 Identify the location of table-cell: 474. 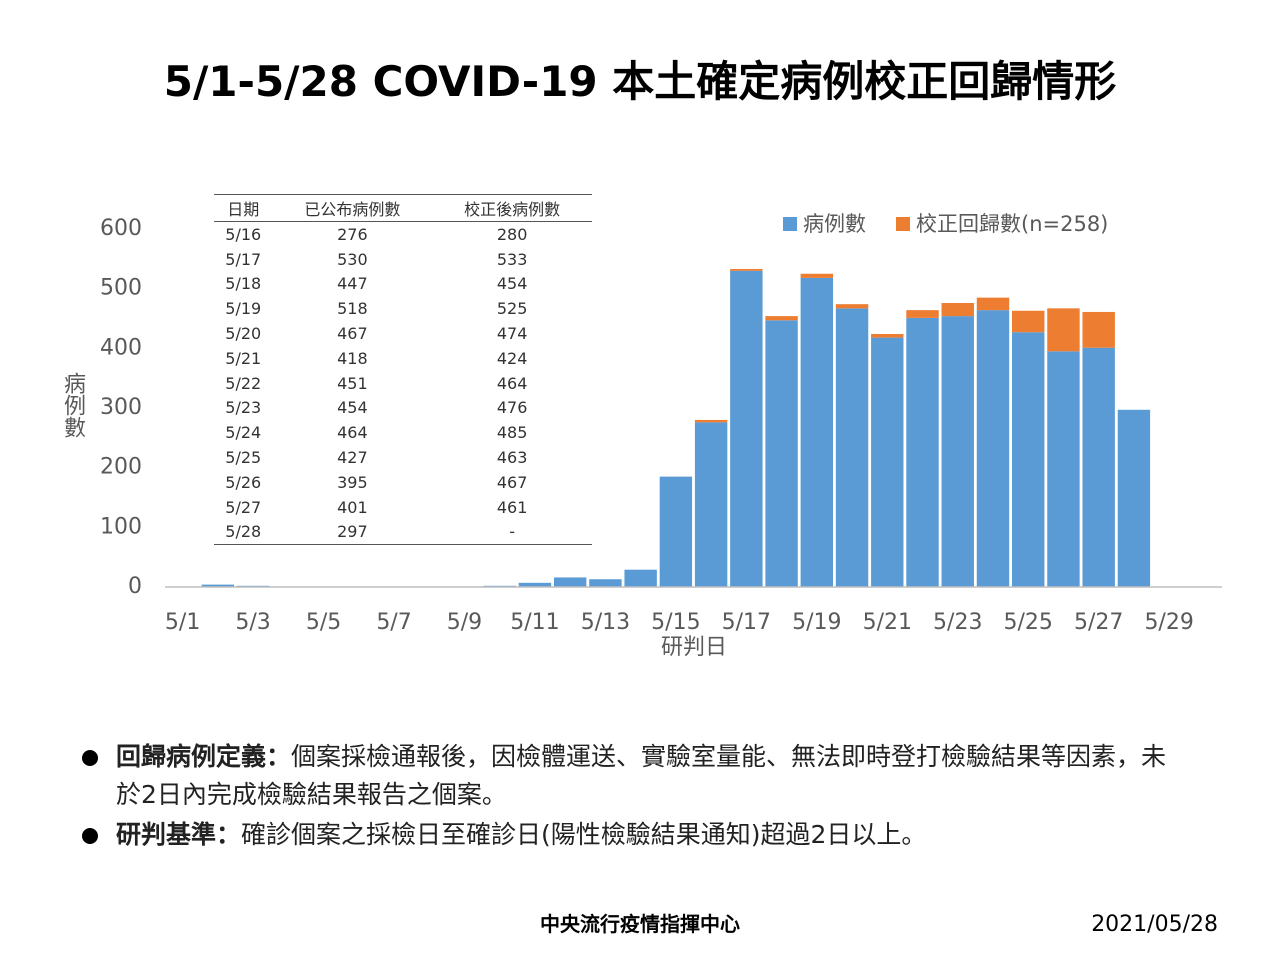
(512, 334).